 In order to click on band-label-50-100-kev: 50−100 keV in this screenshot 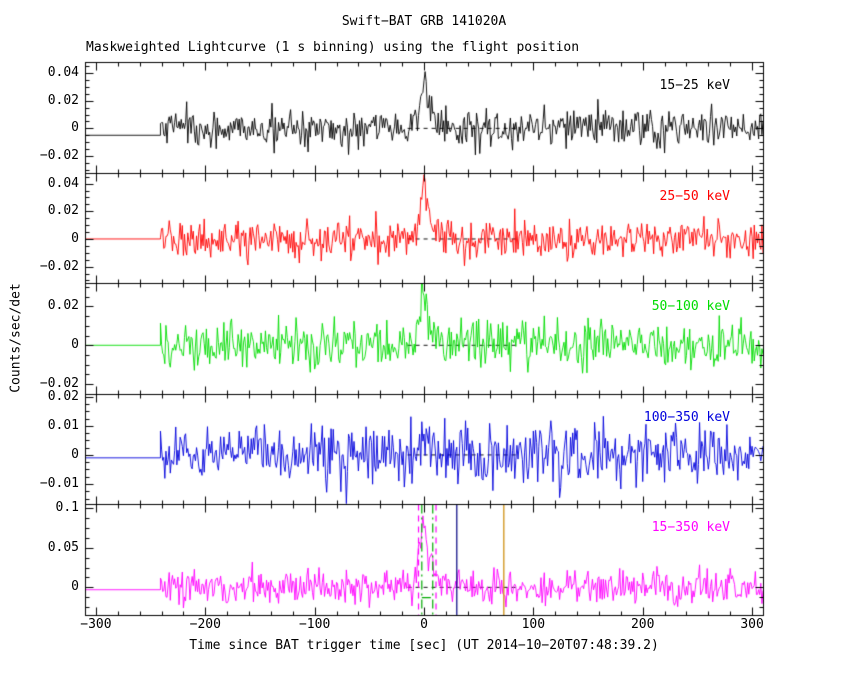, I will do `click(690, 307)`.